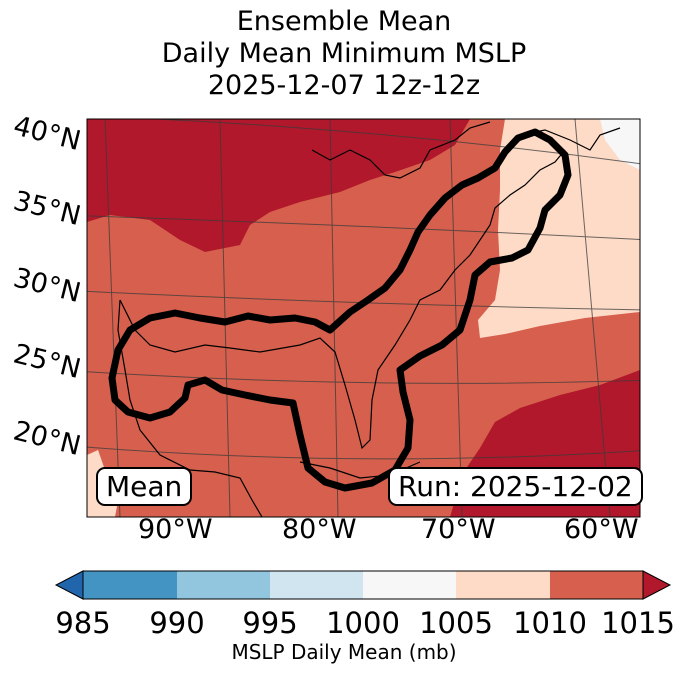 The height and width of the screenshot is (674, 688). I want to click on colorbar-tick-995: 995, so click(270, 623).